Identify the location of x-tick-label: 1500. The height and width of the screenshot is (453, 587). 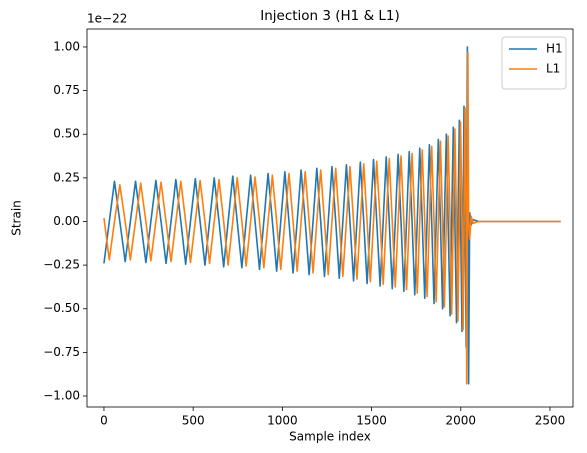
(371, 421).